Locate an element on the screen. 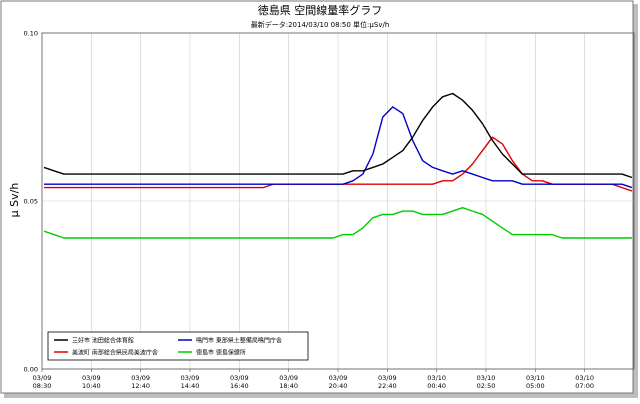 This screenshot has width=640, height=404. y-axis-label: μ Sv/h is located at coordinates (14, 200).